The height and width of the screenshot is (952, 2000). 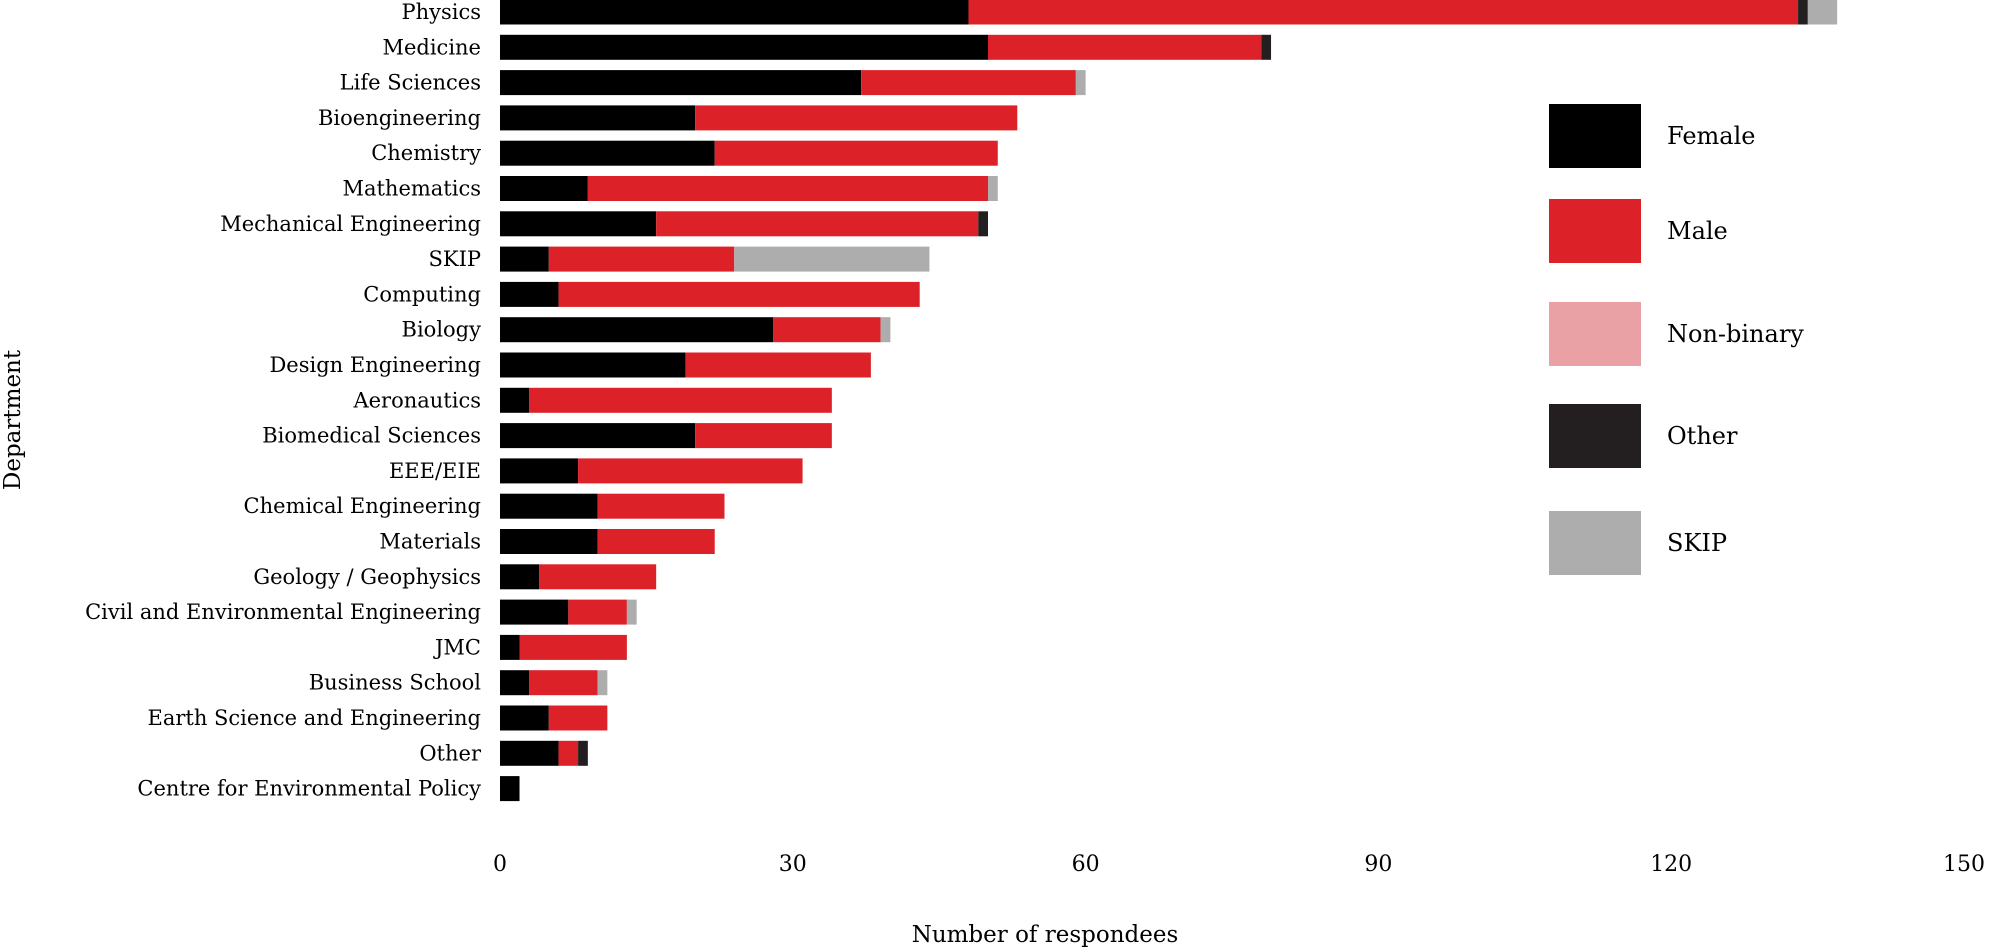 What do you see at coordinates (573, 647) in the screenshot?
I see `bar-jmc-male` at bounding box center [573, 647].